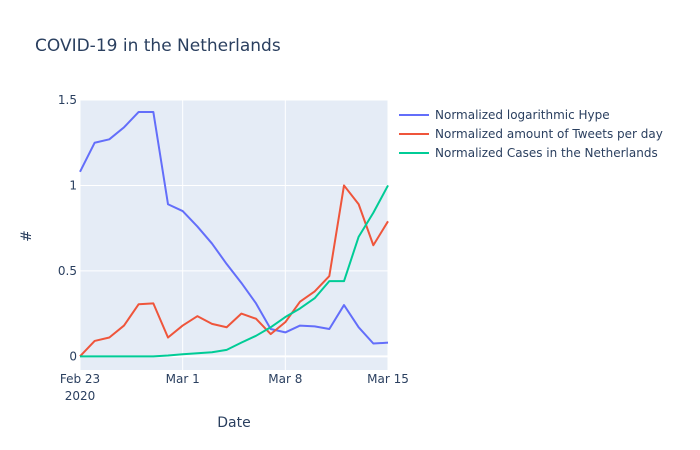  I want to click on y-axis-title: #, so click(27, 236).